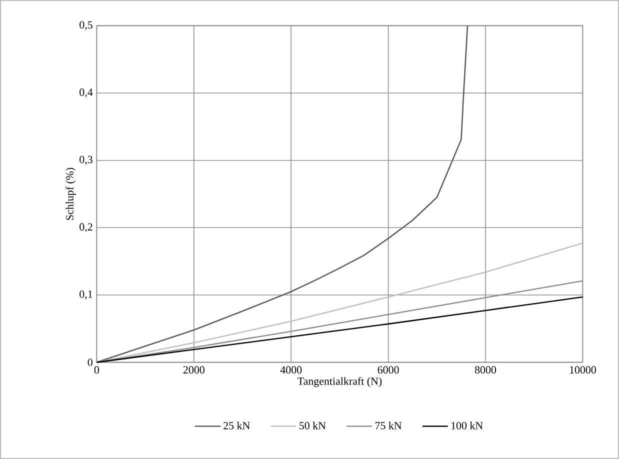 The width and height of the screenshot is (619, 459). Describe the element at coordinates (86, 295) in the screenshot. I see `y-tick-label: 0,1` at that location.